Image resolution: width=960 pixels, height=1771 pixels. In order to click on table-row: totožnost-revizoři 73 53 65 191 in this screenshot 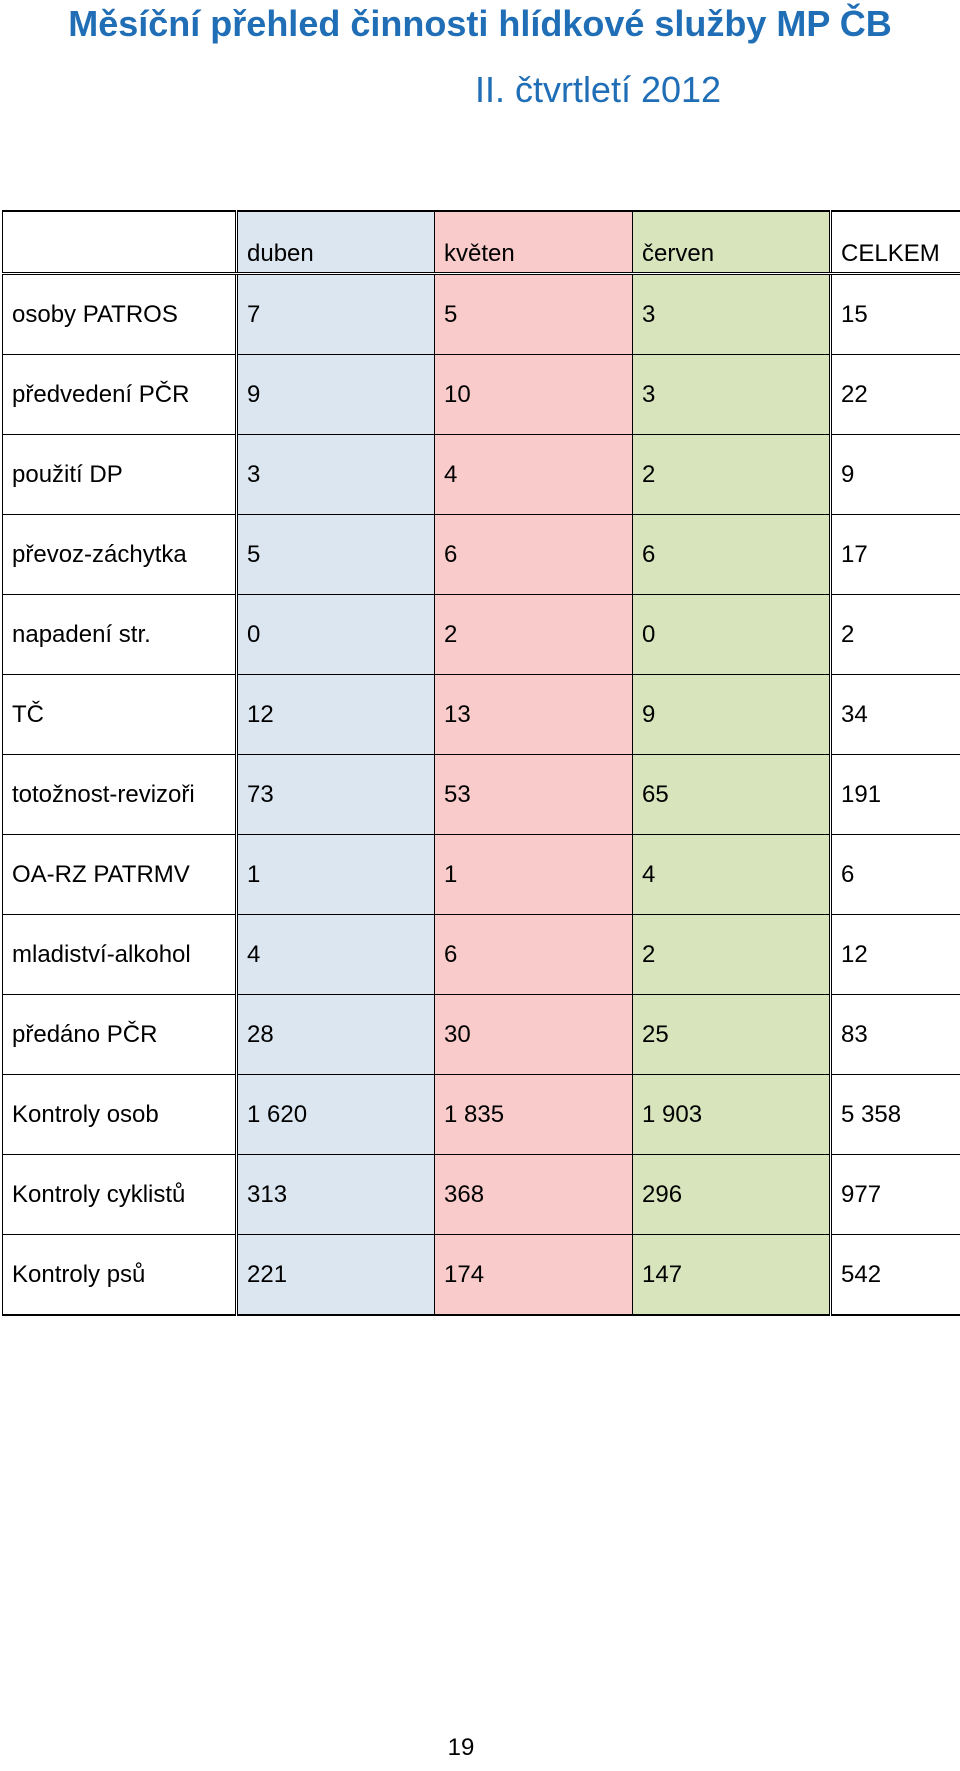, I will do `click(481, 794)`.